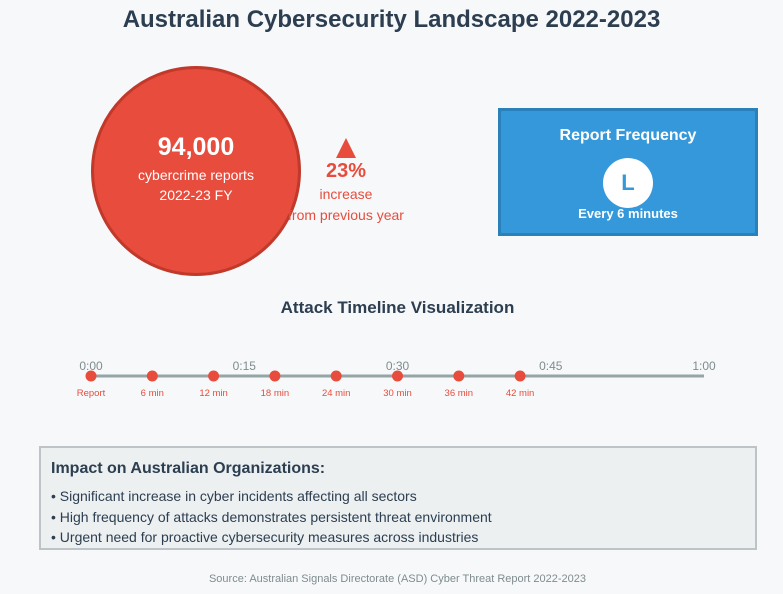  I want to click on timeline-tick-label: 0:00, so click(91, 366).